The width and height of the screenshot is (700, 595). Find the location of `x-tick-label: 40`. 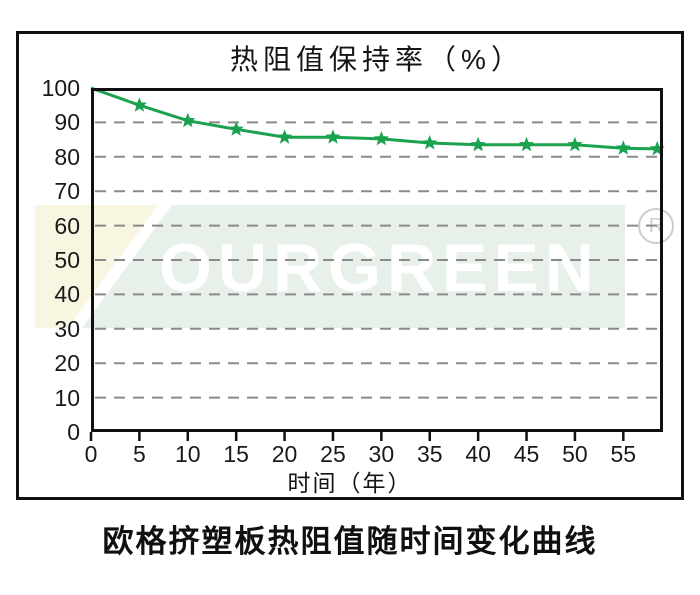

x-tick-label: 40 is located at coordinates (478, 454).